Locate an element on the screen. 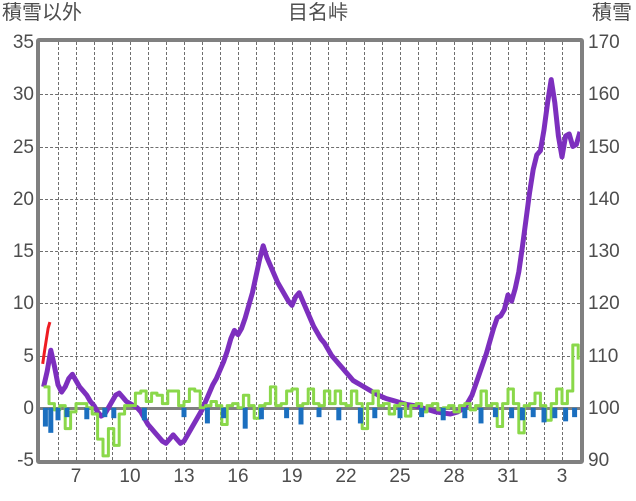  y-axis-left-tick-label: 30 is located at coordinates (23, 95).